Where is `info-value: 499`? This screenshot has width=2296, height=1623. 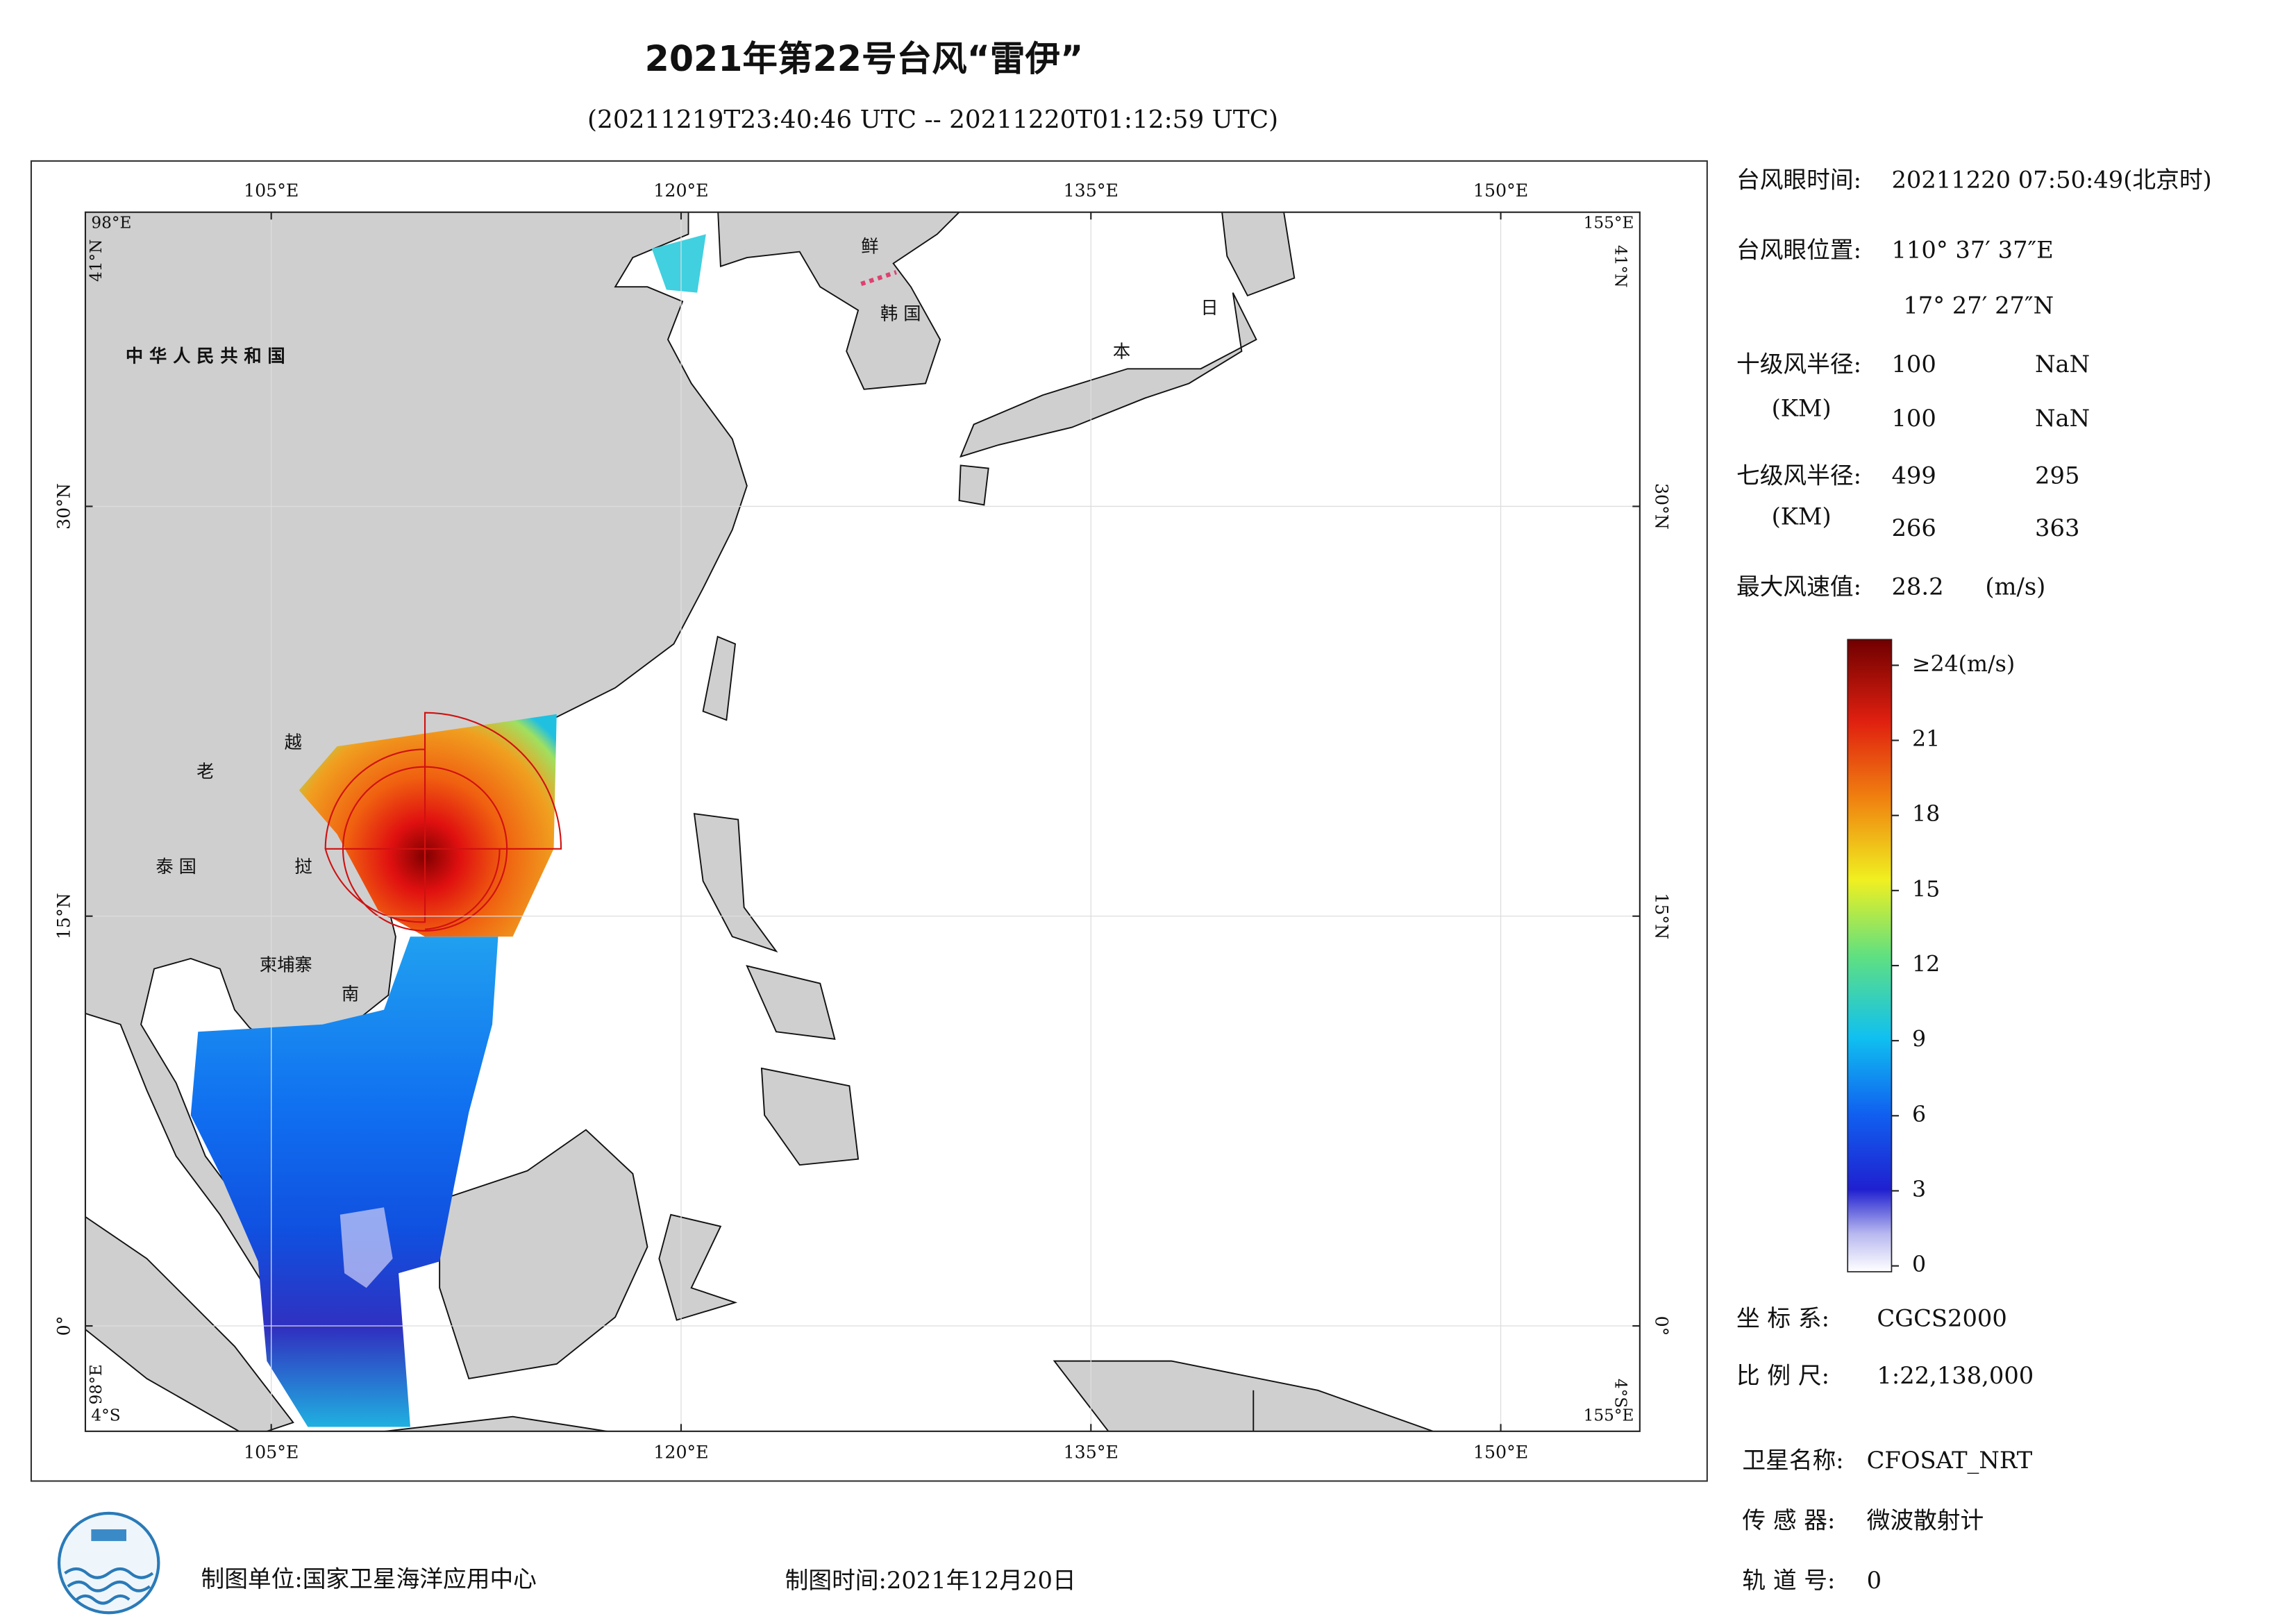 info-value: 499 is located at coordinates (1913, 475).